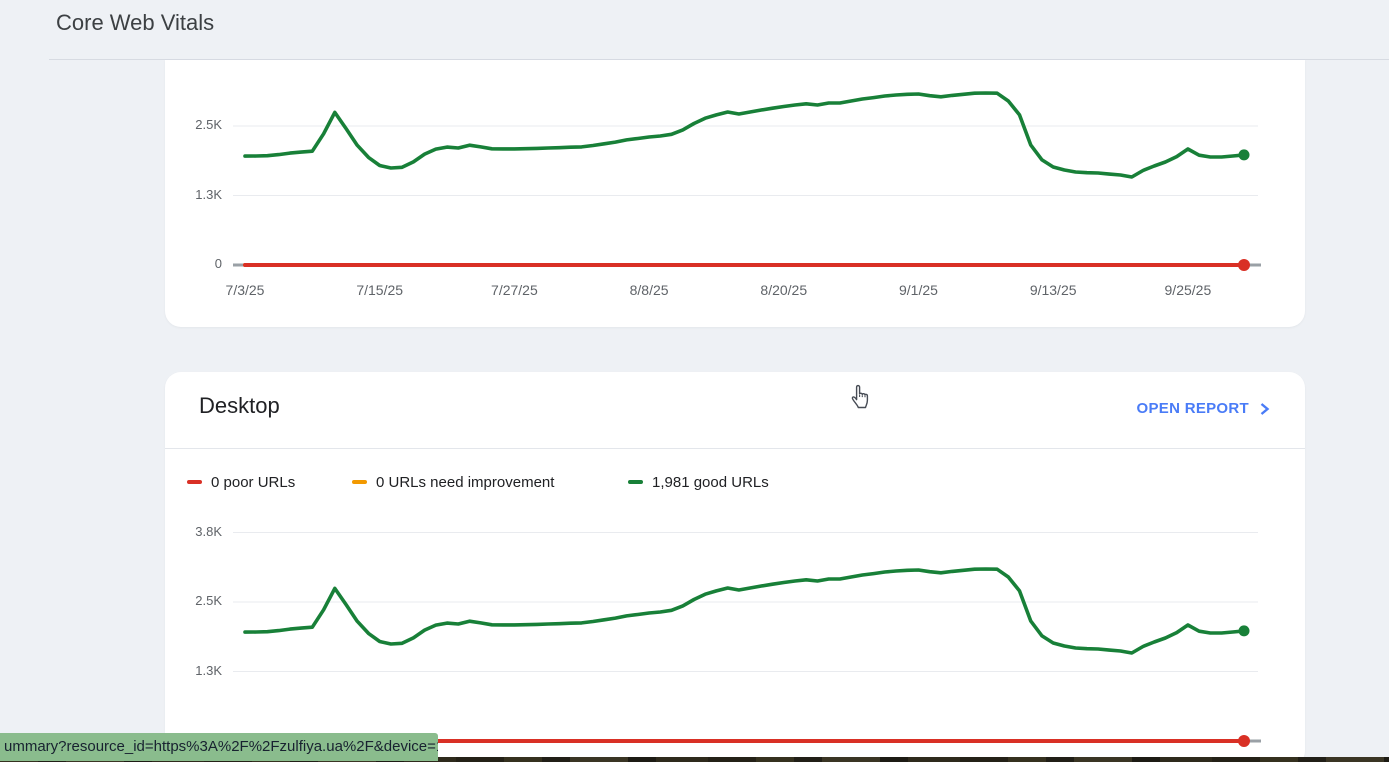  What do you see at coordinates (710, 482) in the screenshot?
I see `legend-label-good-urls: 1,981 good URLs` at bounding box center [710, 482].